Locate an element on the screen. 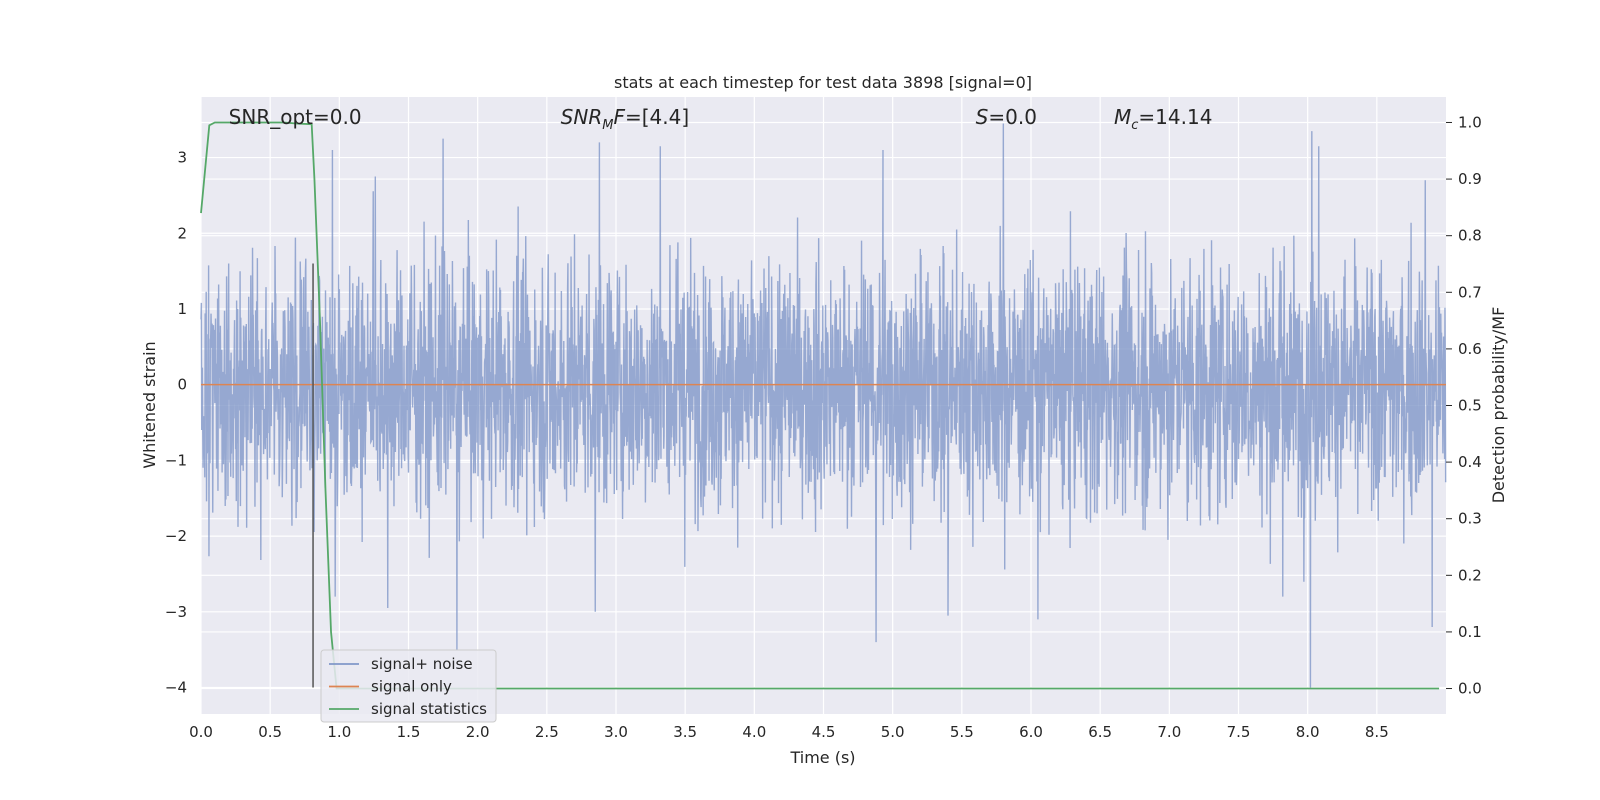 This screenshot has width=1600, height=800. x-tick-label: 0.5 is located at coordinates (270, 732).